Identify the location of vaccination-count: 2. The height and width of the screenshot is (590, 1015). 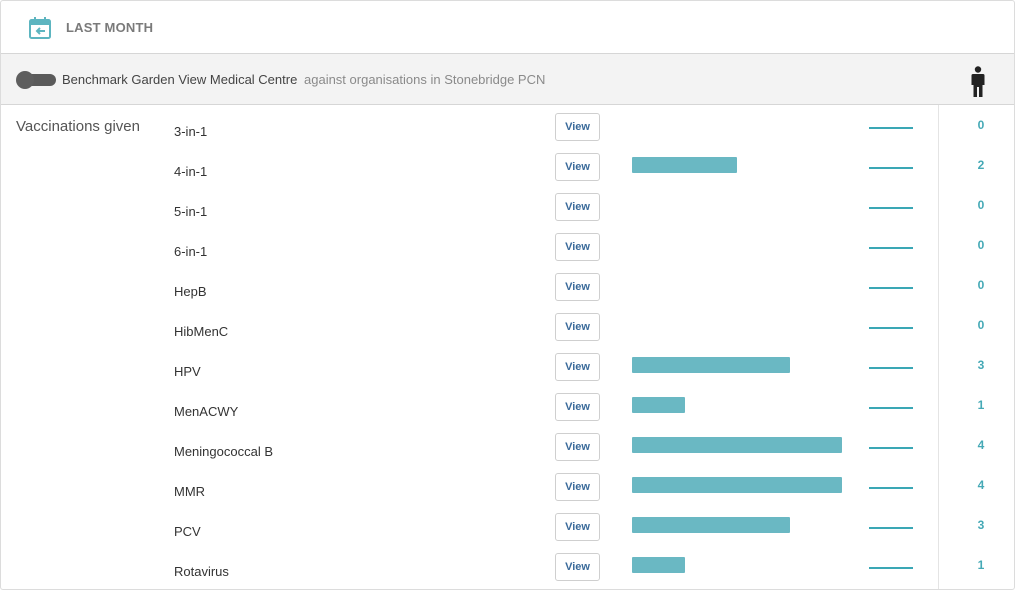
(981, 165).